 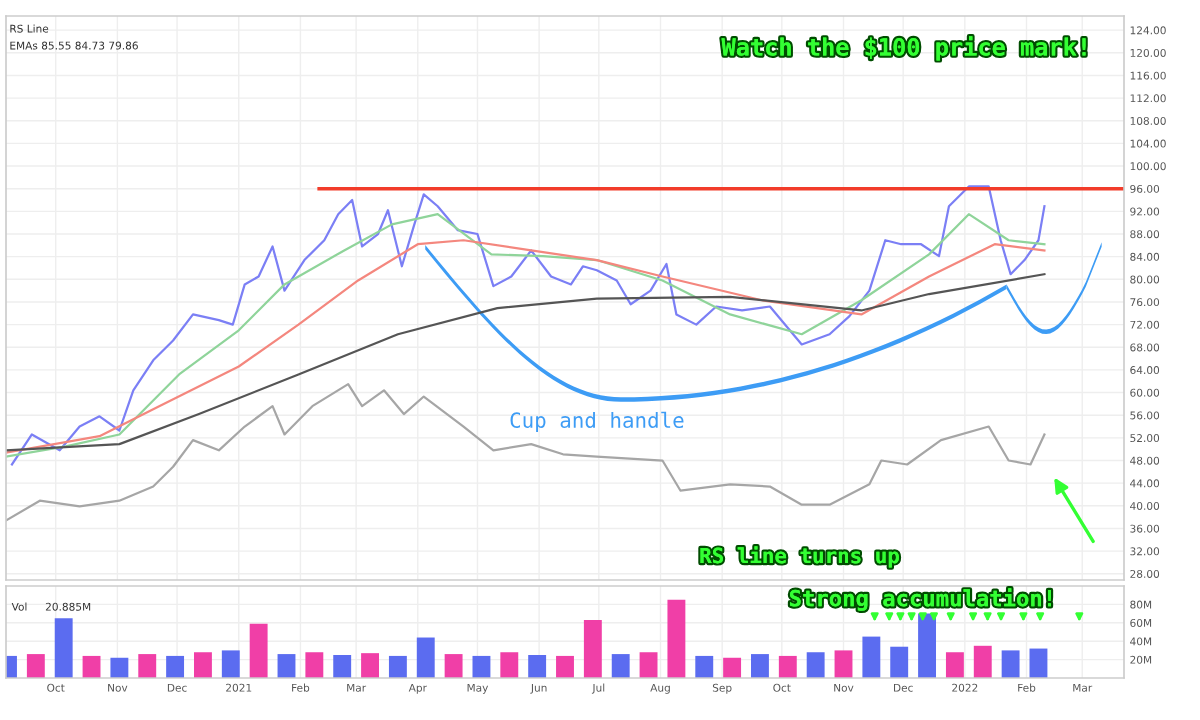 What do you see at coordinates (597, 422) in the screenshot?
I see `annotation: Cup and handle` at bounding box center [597, 422].